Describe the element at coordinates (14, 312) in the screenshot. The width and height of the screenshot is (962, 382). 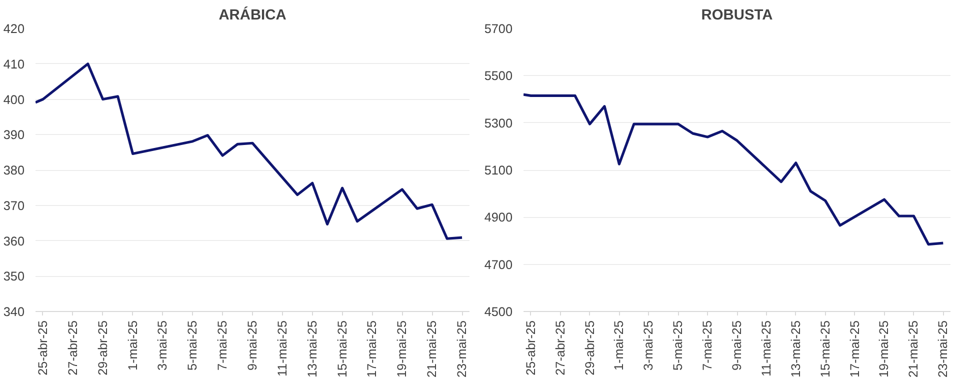
I see `y-tick-label: 340` at that location.